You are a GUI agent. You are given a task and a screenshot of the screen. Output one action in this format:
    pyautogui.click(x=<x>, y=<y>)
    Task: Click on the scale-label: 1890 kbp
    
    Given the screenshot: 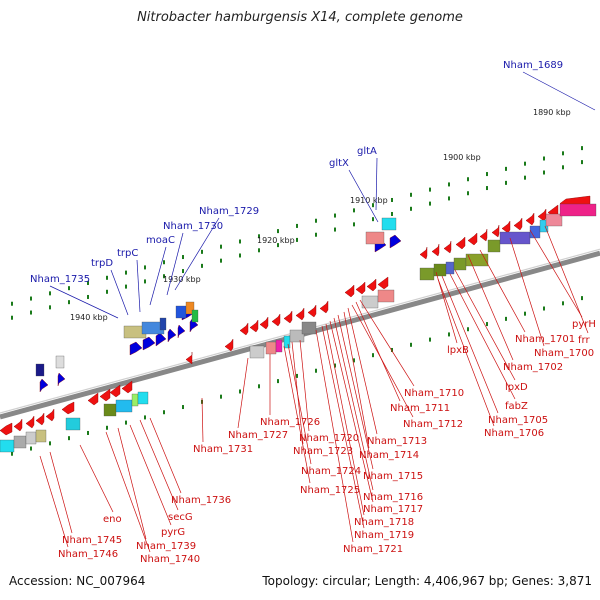 What is the action you would take?
    pyautogui.click(x=552, y=112)
    